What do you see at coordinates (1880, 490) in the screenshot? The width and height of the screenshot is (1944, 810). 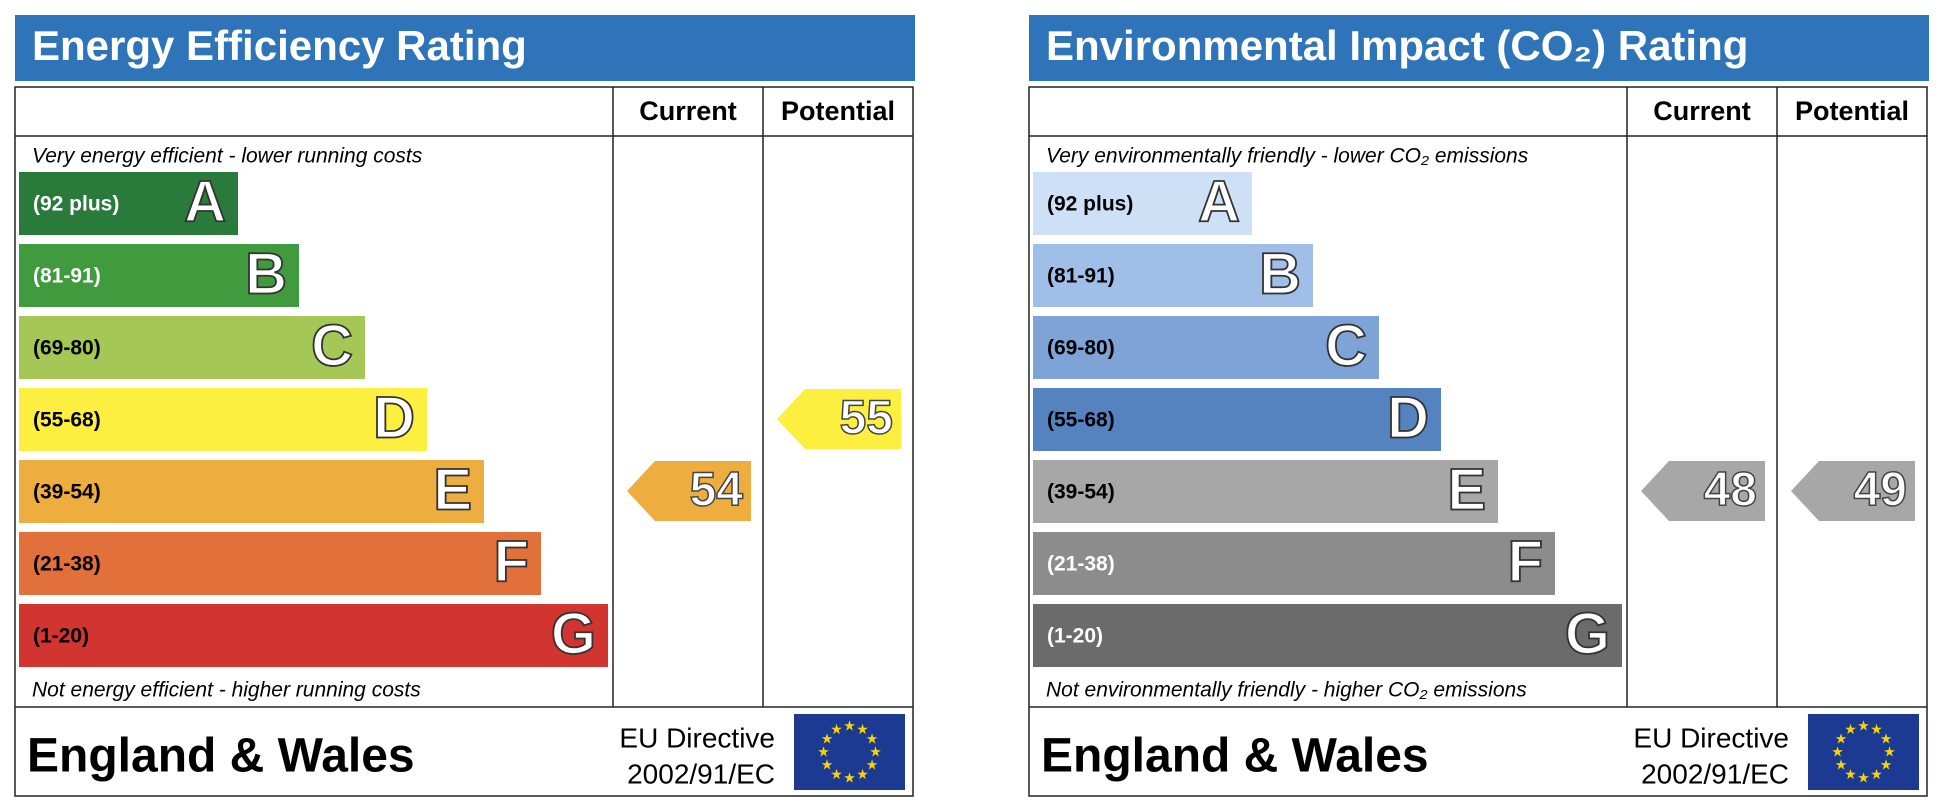 I see `rating-value: 49` at bounding box center [1880, 490].